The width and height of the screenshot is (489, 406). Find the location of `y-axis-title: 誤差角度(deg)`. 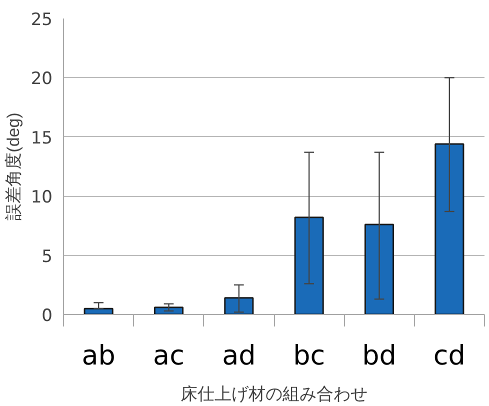

y-axis-title: 誤差角度(deg) is located at coordinates (13, 166).